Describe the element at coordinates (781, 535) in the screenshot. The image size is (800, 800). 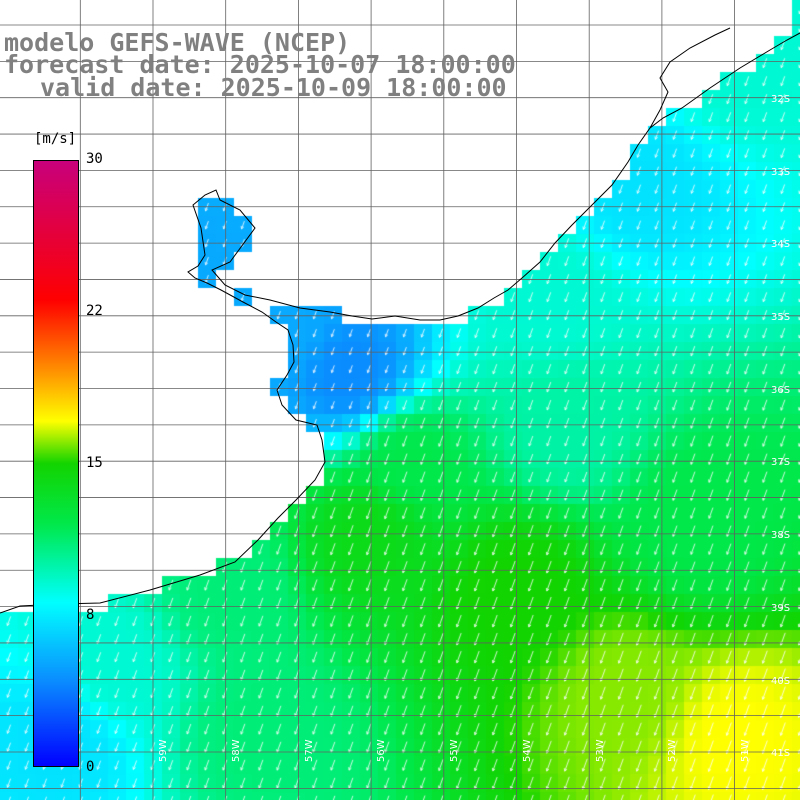
I see `lat-label-38s: 38S` at that location.